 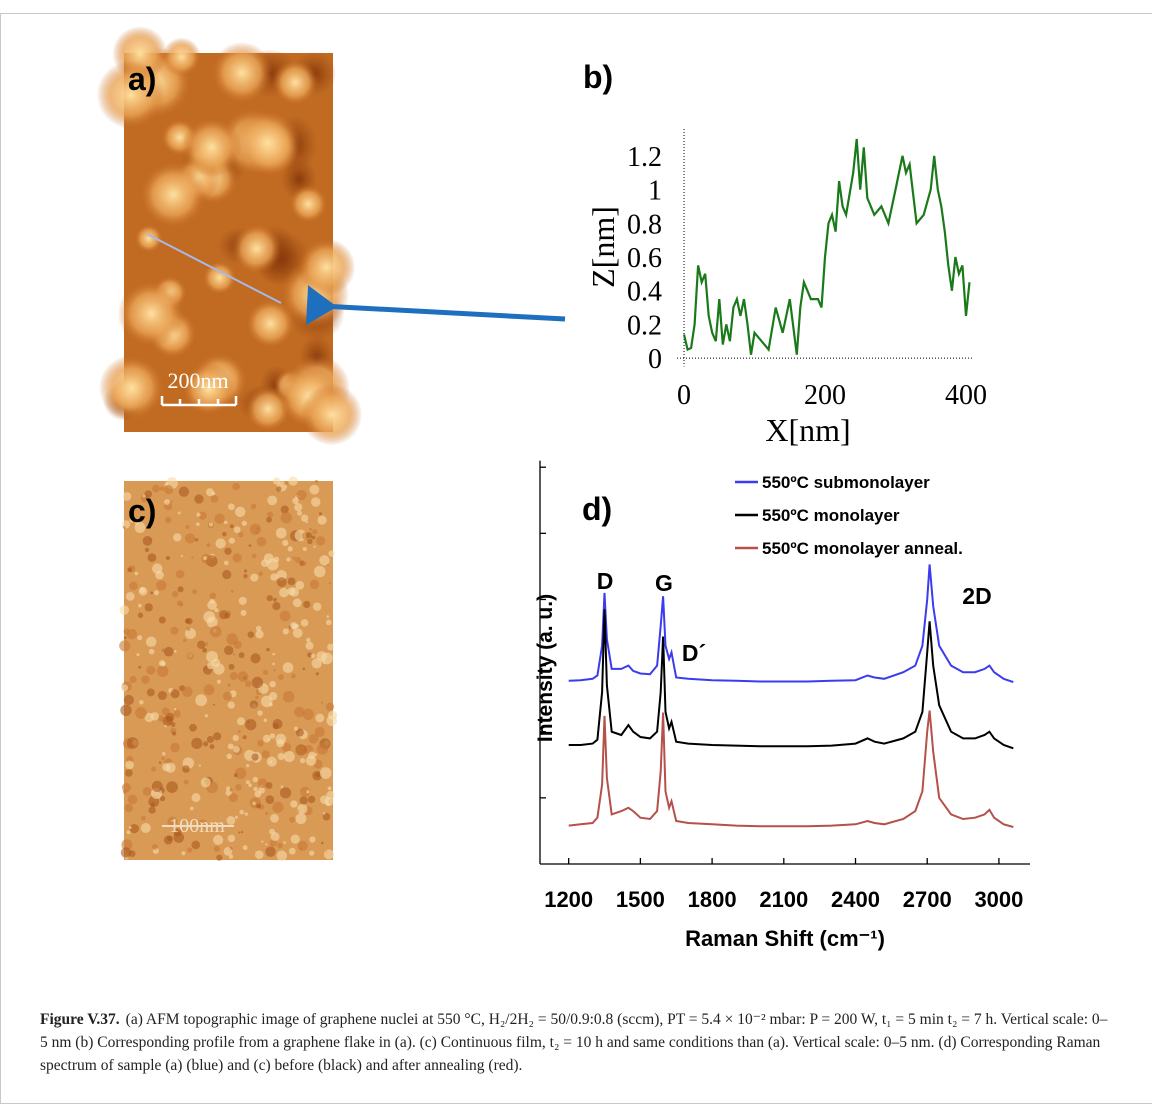 What do you see at coordinates (644, 157) in the screenshot?
I see `y-tick-label: 1.2` at bounding box center [644, 157].